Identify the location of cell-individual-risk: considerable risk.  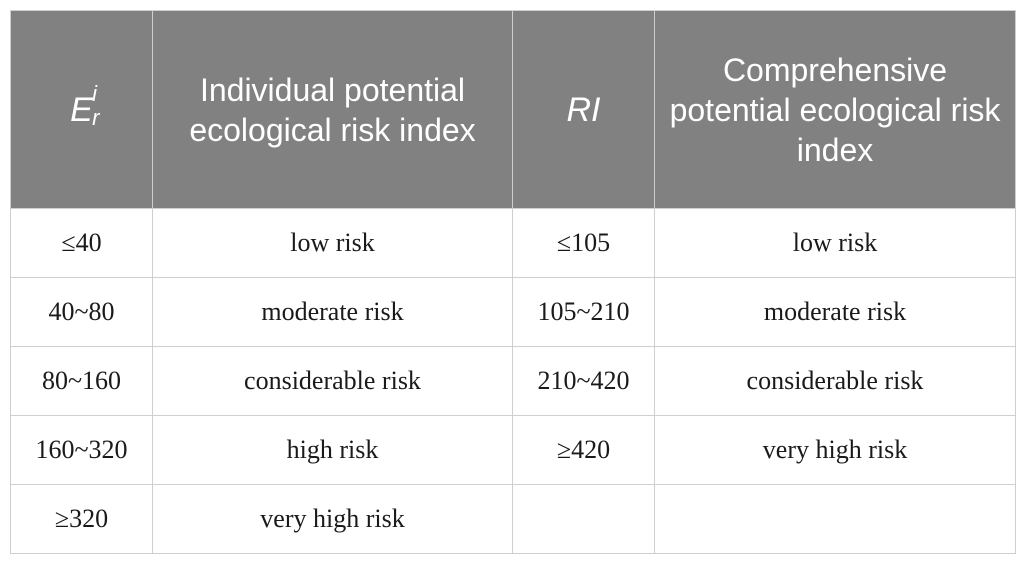
(332, 381).